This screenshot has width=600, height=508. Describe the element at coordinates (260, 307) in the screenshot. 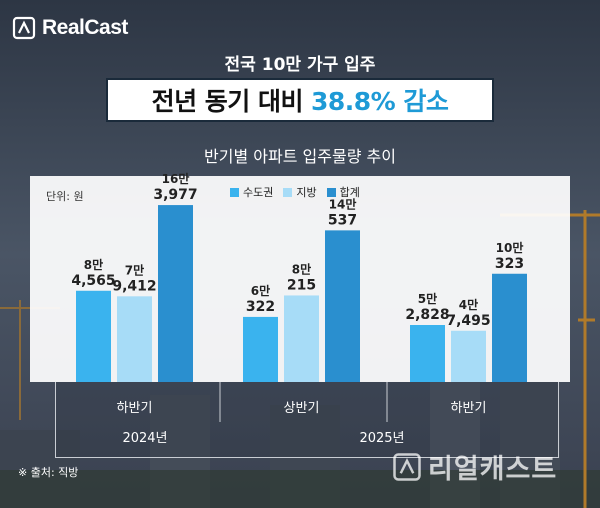

I see `data-label-rest-capital-1: 322` at that location.